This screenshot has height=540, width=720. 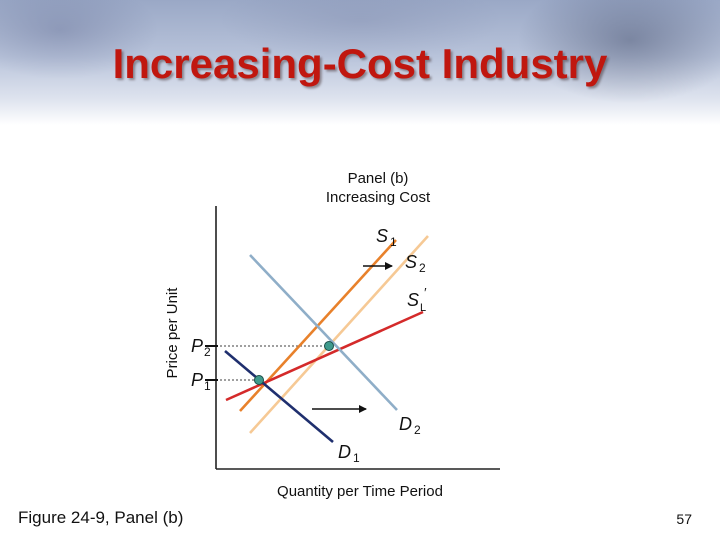 What do you see at coordinates (360, 491) in the screenshot?
I see `x-axis-label: Quantity per Time Period` at bounding box center [360, 491].